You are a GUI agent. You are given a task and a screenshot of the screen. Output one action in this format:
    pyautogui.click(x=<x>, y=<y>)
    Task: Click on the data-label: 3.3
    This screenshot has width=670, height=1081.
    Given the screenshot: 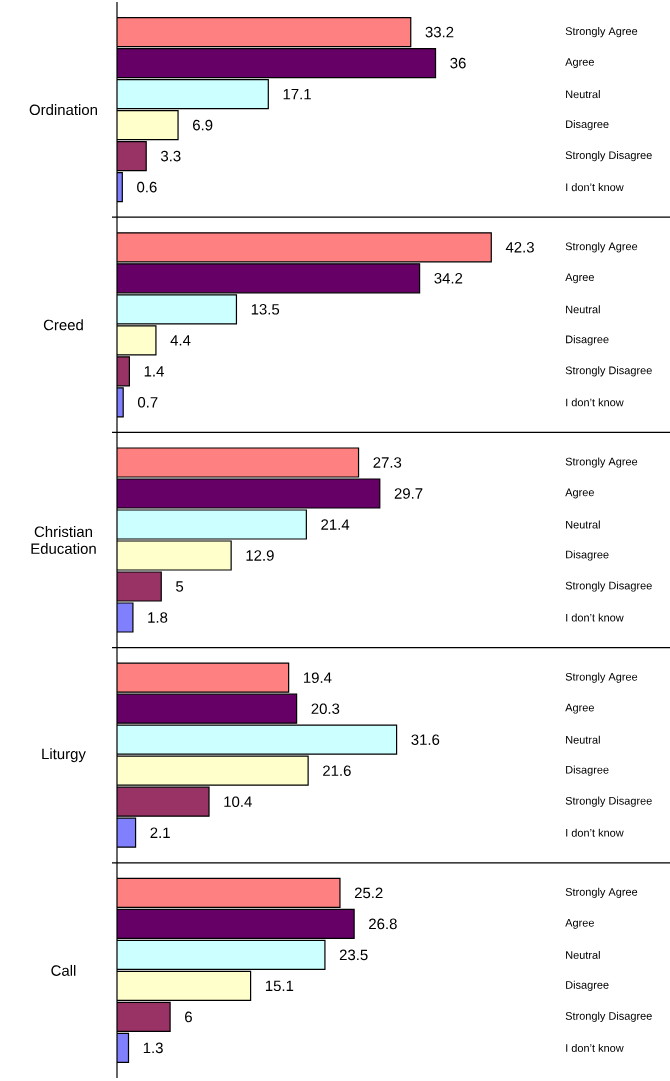 What is the action you would take?
    pyautogui.click(x=170, y=156)
    